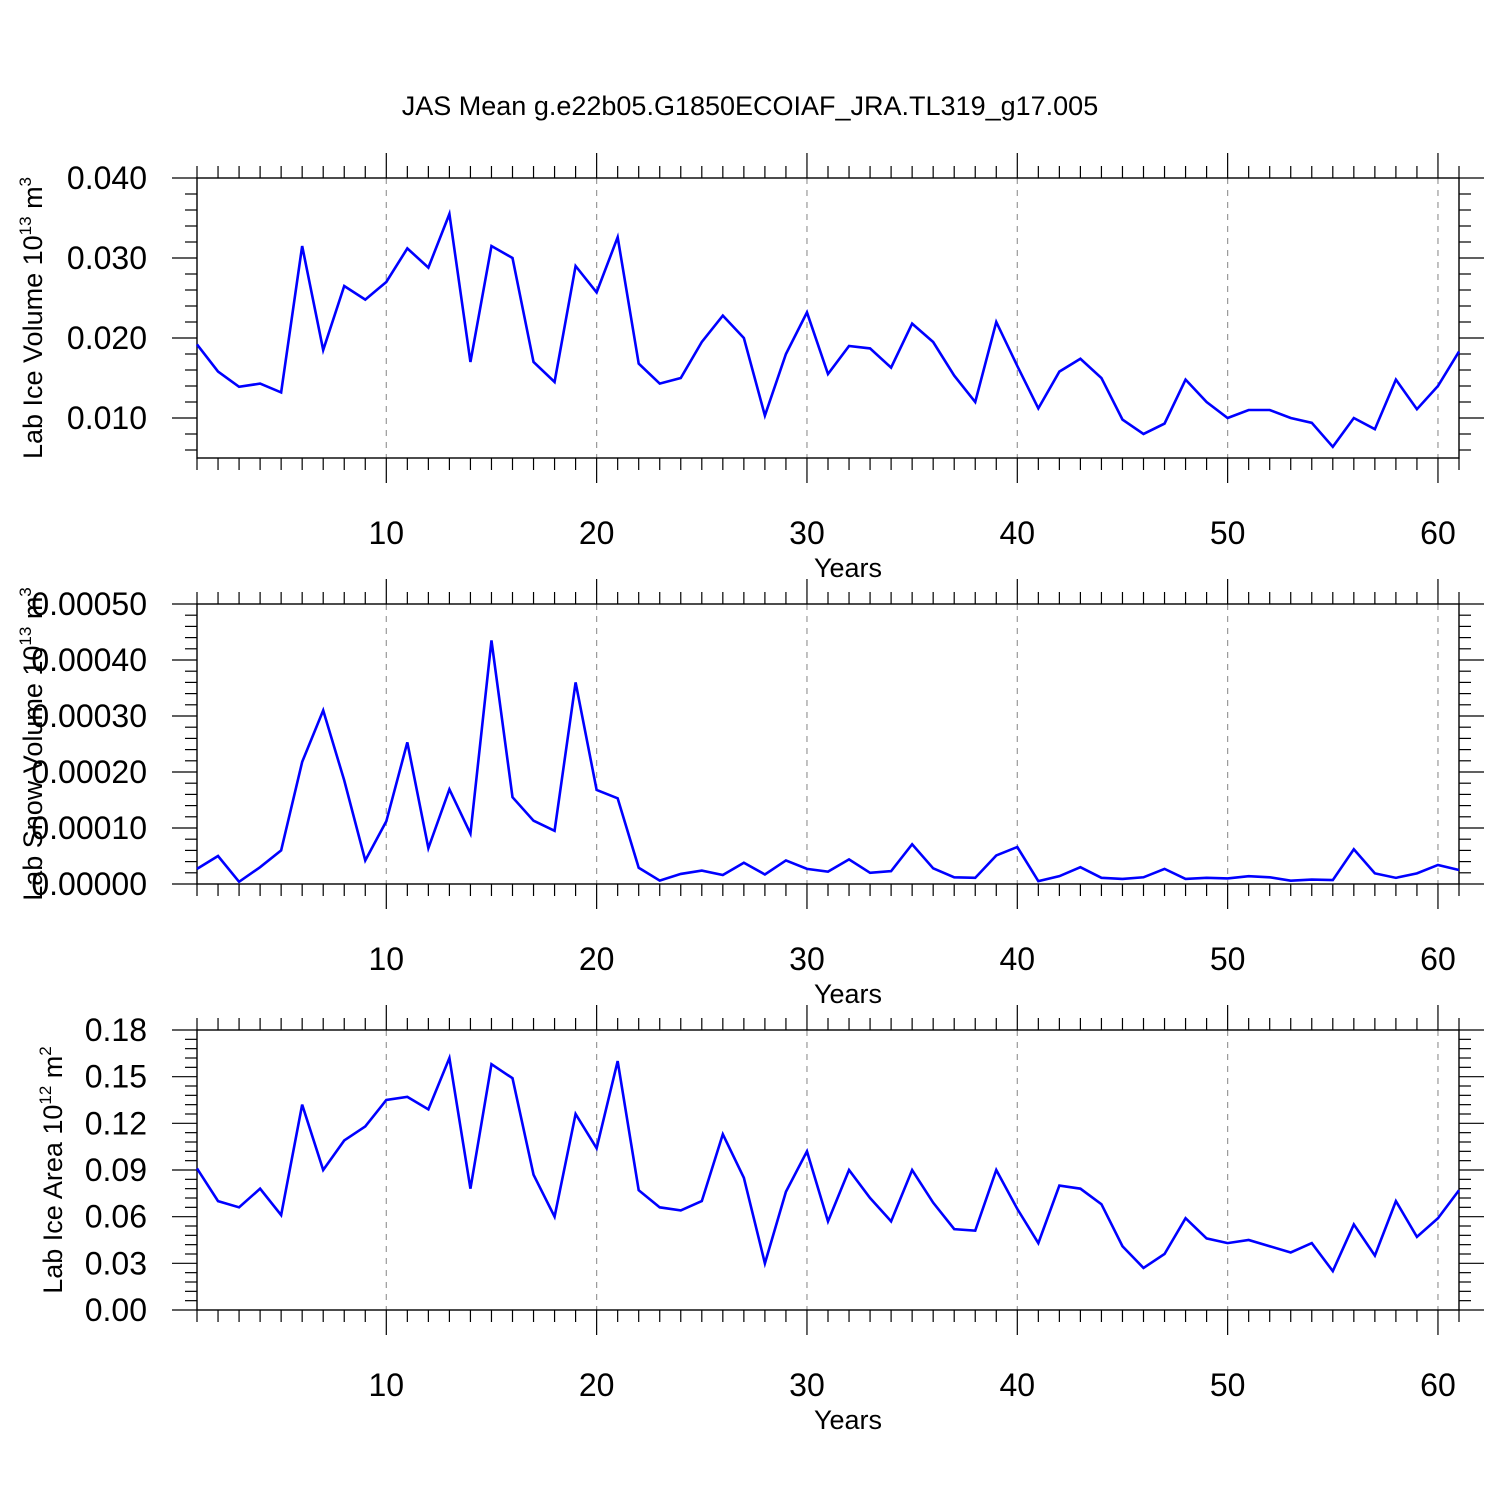  What do you see at coordinates (597, 959) in the screenshot?
I see `x-tick-label: 20` at bounding box center [597, 959].